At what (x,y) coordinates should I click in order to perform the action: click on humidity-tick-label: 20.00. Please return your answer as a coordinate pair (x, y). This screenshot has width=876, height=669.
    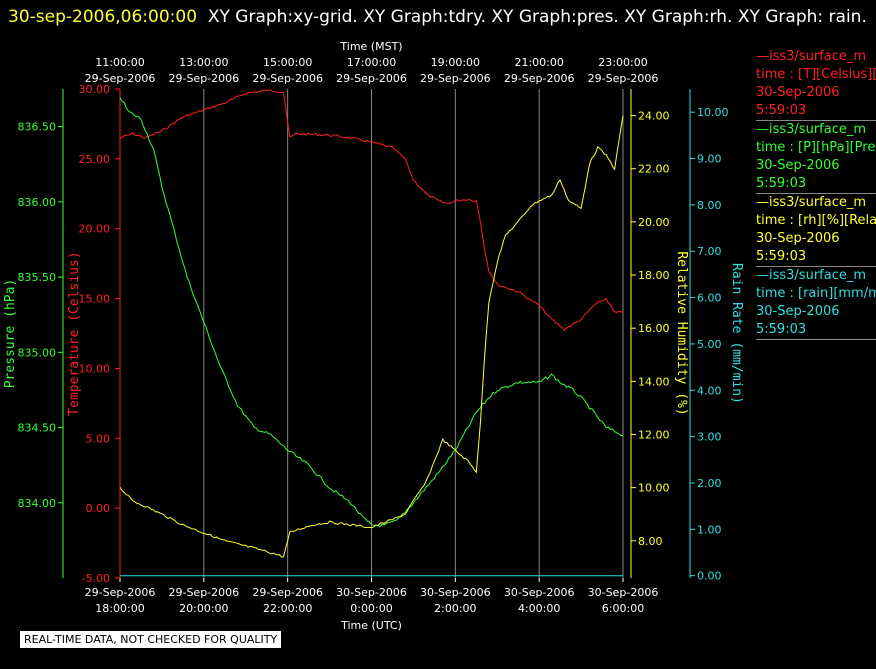
    Looking at the image, I should click on (654, 222).